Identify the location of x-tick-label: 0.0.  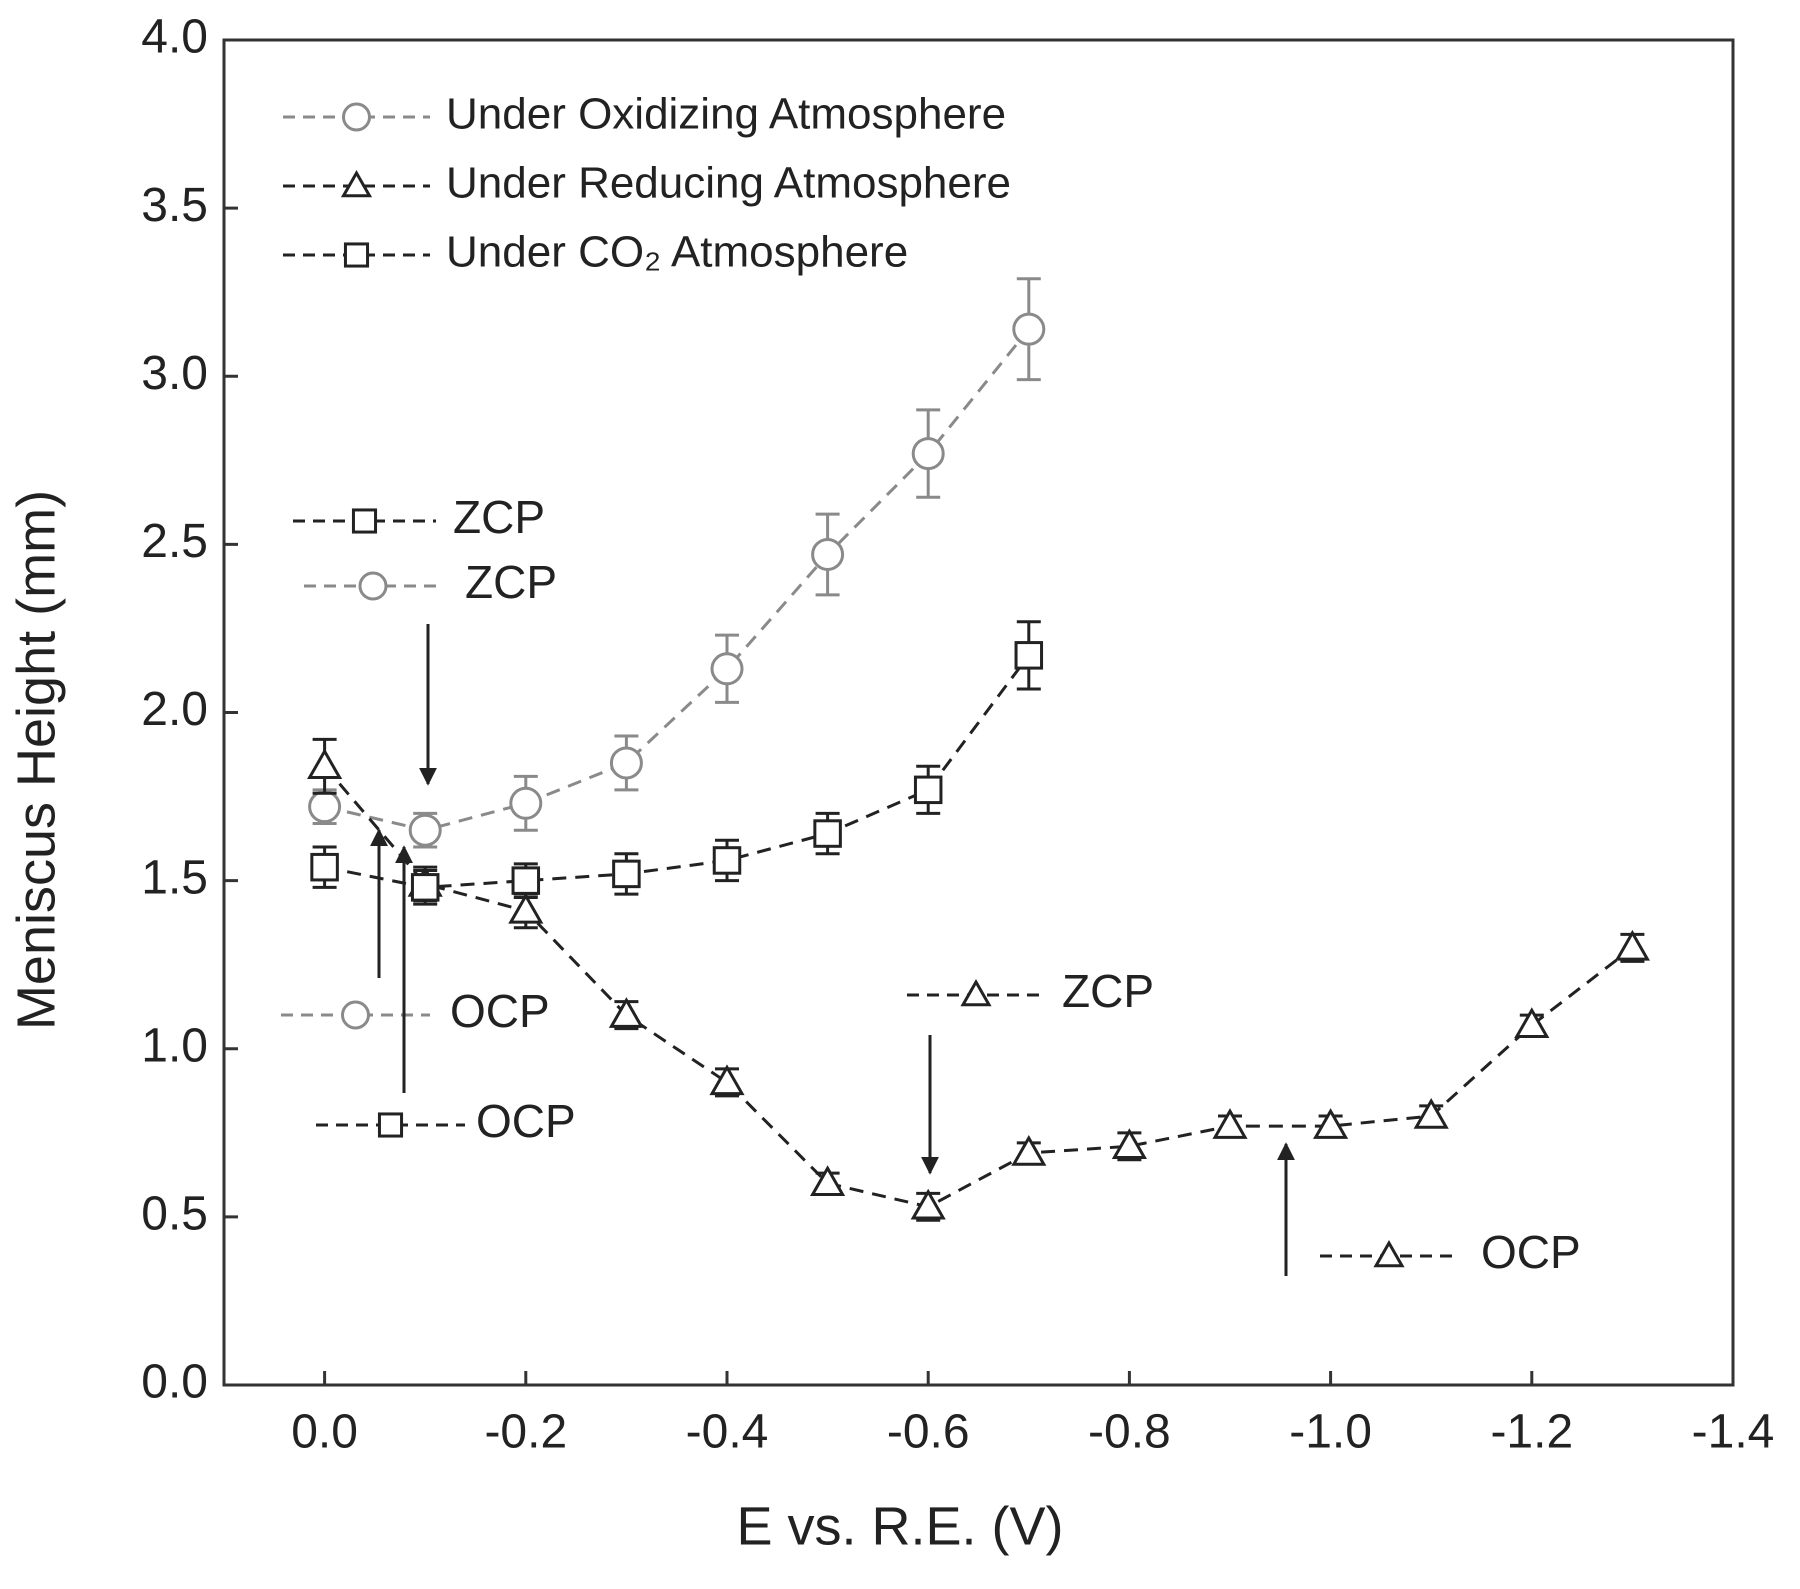
(324, 1432).